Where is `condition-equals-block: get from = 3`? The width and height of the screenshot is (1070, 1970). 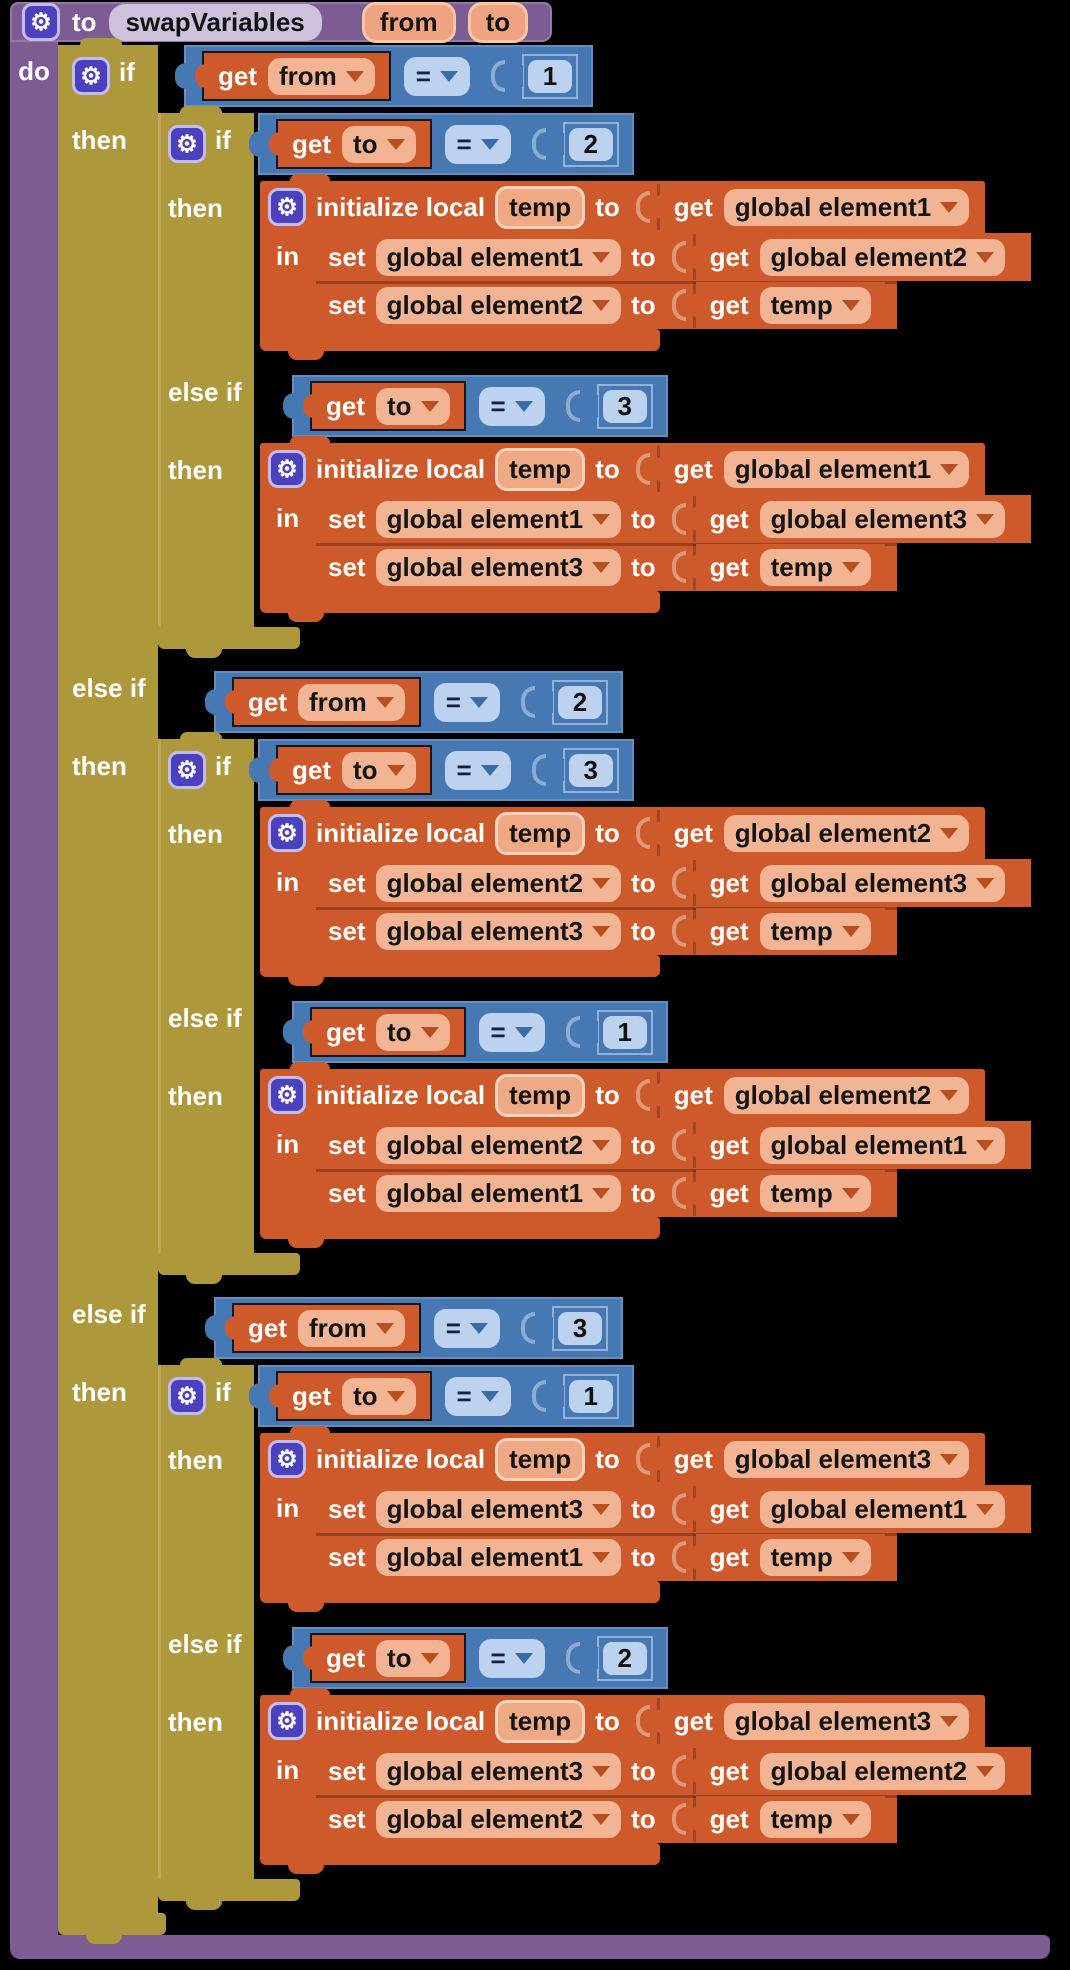
condition-equals-block: get from = 3 is located at coordinates (414, 1328).